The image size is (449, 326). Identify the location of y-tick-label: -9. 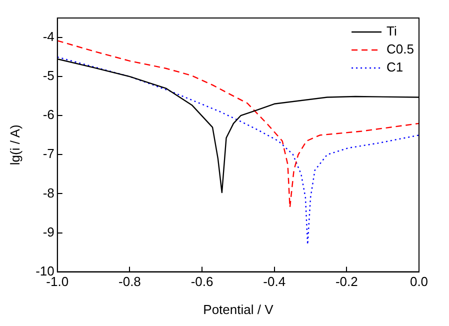
(48, 232).